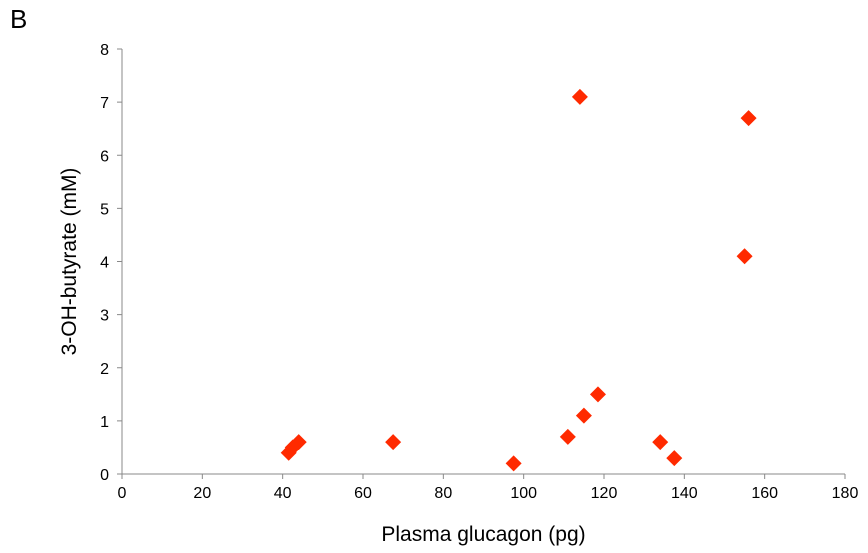 This screenshot has height=553, width=868. What do you see at coordinates (488, 488) in the screenshot?
I see `x-ticks: 0 20 40 60 80 100 120 140 160 180` at bounding box center [488, 488].